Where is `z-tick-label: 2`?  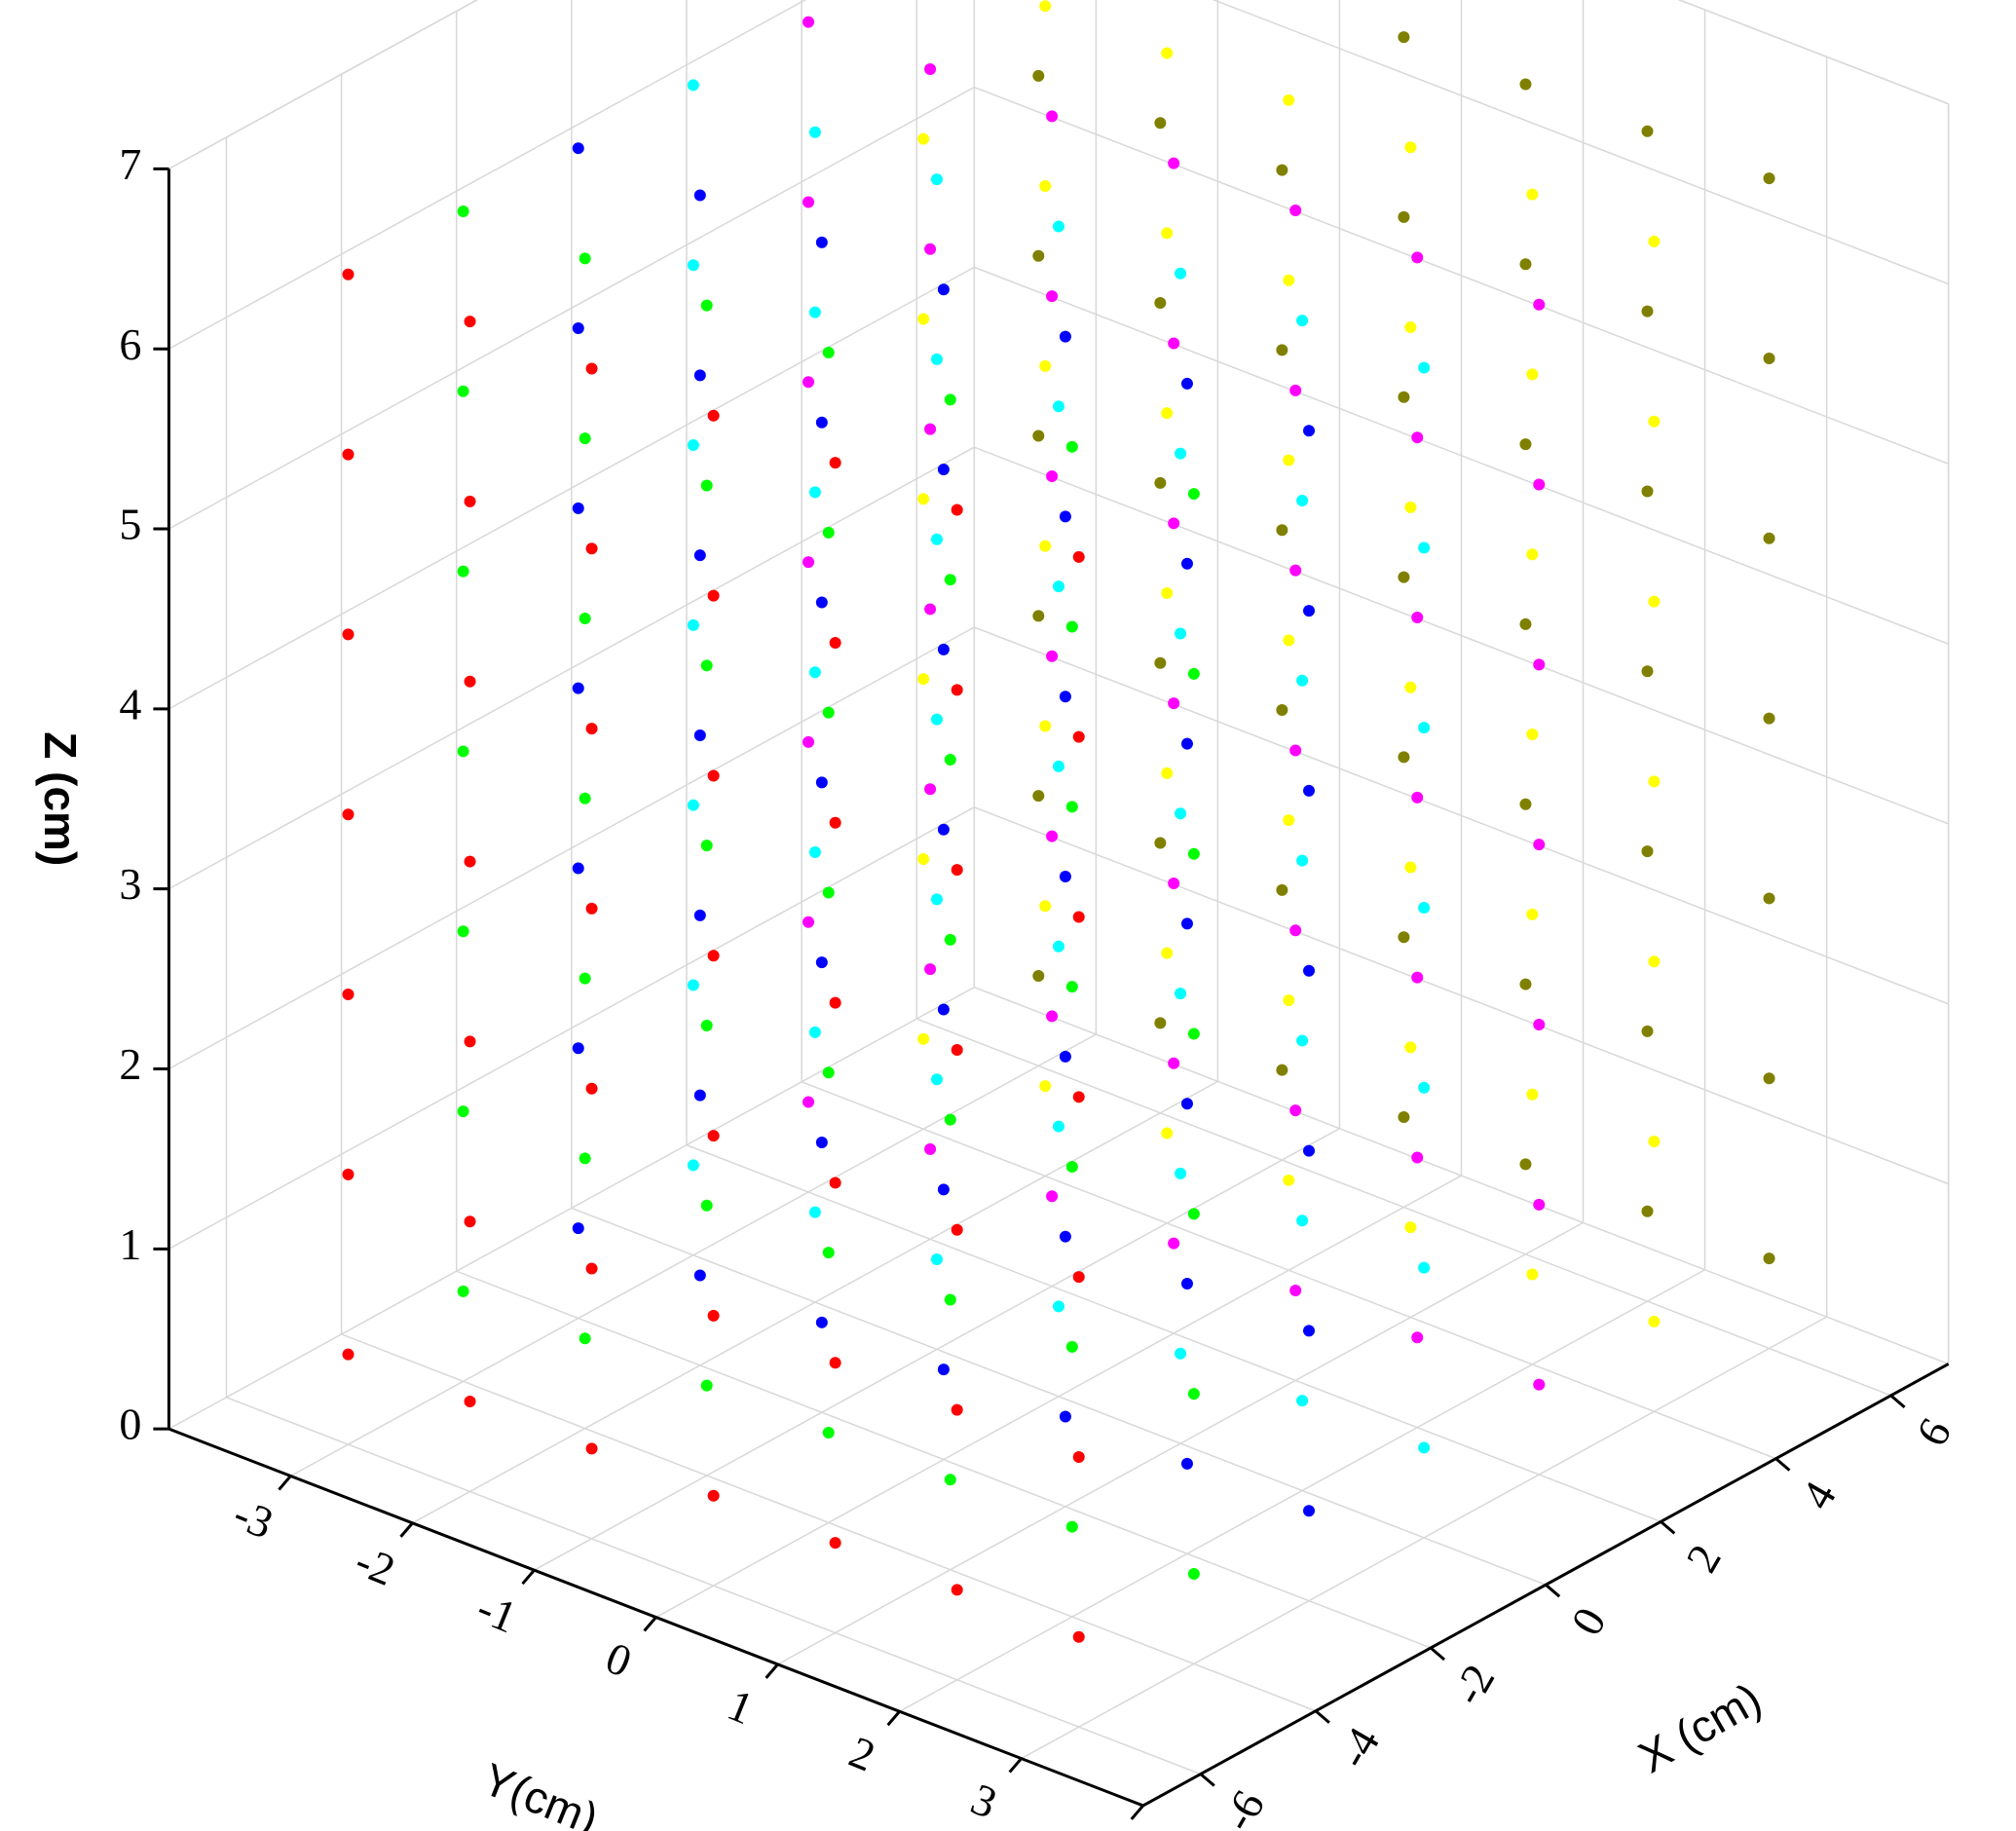 z-tick-label: 2 is located at coordinates (130, 1064).